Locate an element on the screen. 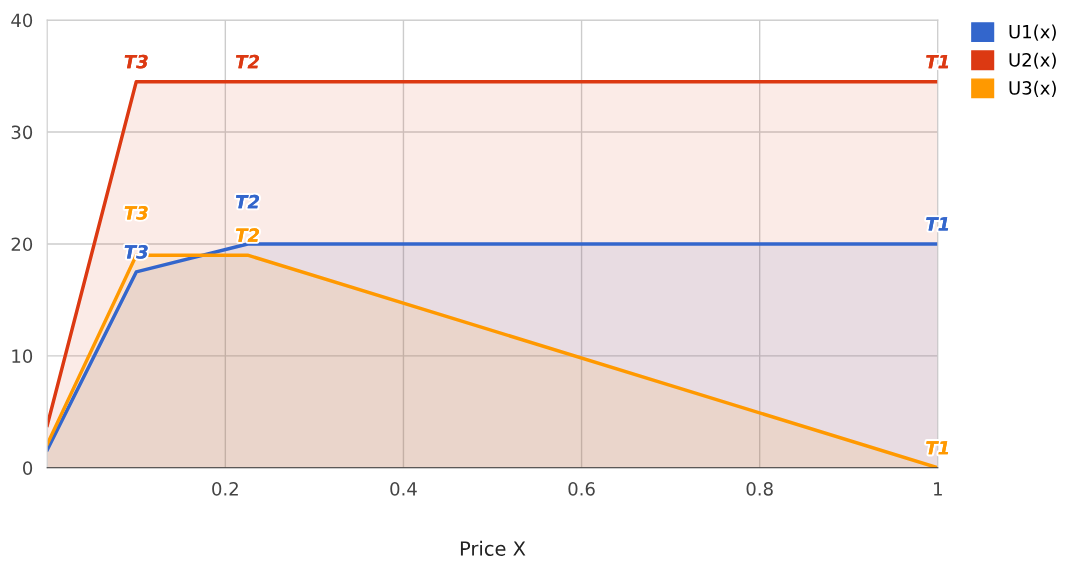 The height and width of the screenshot is (574, 1073). x-axis-title: Price X is located at coordinates (493, 548).